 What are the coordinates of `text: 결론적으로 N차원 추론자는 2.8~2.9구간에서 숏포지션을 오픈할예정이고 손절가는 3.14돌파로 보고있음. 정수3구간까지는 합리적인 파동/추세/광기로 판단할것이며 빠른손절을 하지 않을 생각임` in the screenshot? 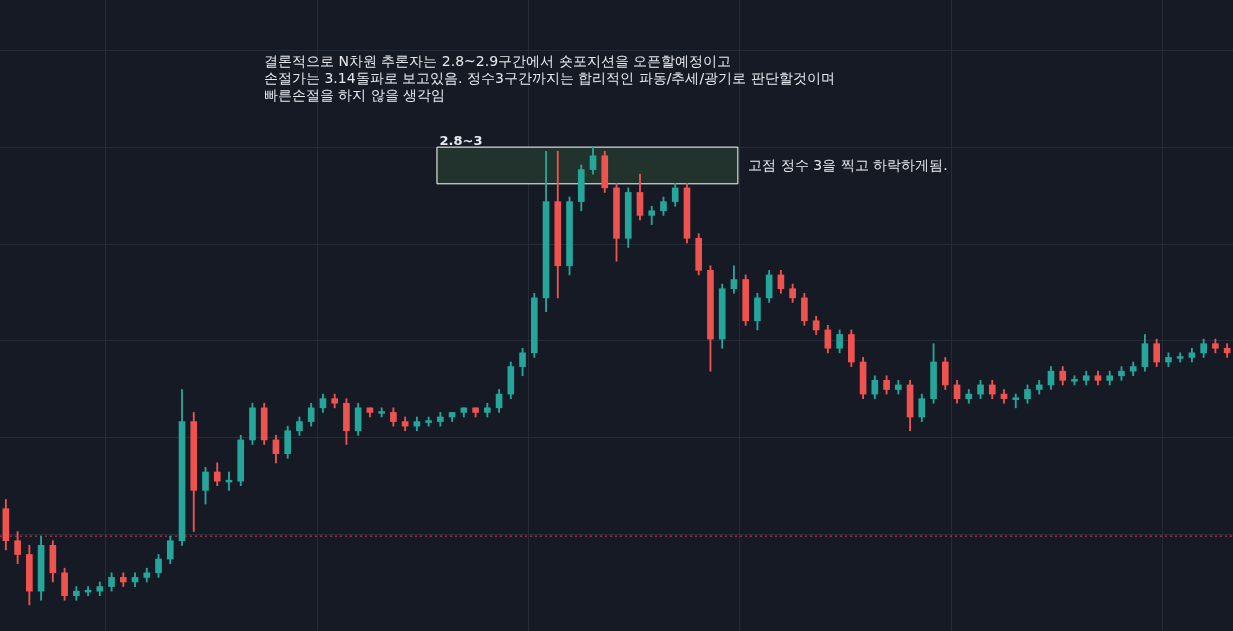 It's located at (549, 78).